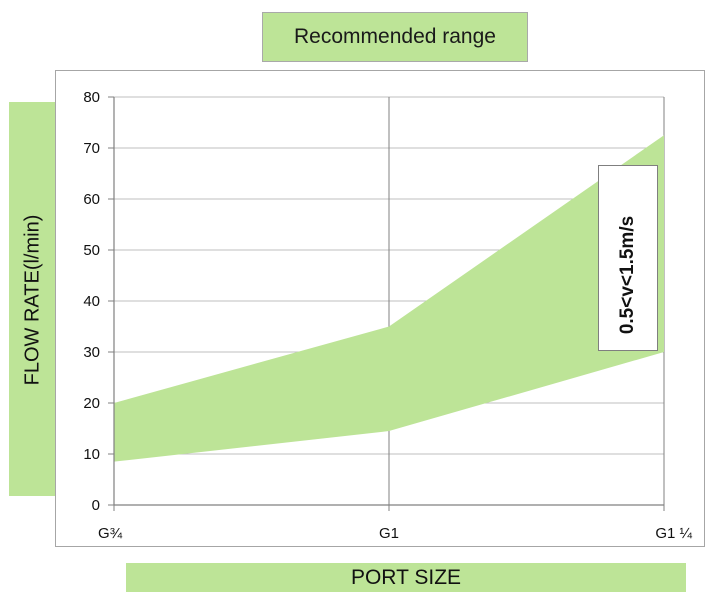 The height and width of the screenshot is (592, 705). Describe the element at coordinates (91, 301) in the screenshot. I see `y-tick-label: 40` at that location.